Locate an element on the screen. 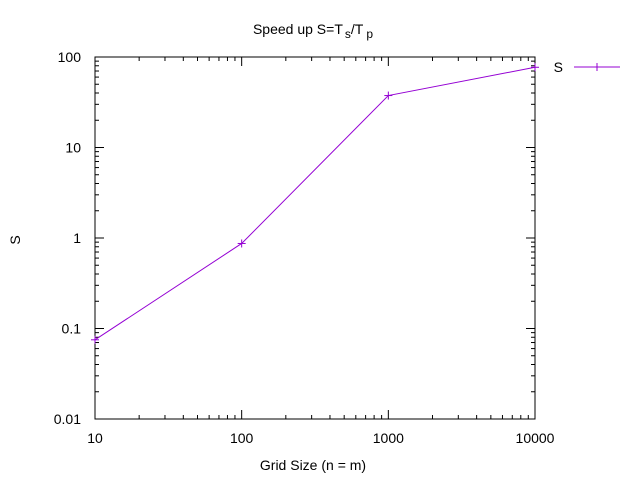 This screenshot has width=640, height=480. chart-title-mid: /T is located at coordinates (357, 29).